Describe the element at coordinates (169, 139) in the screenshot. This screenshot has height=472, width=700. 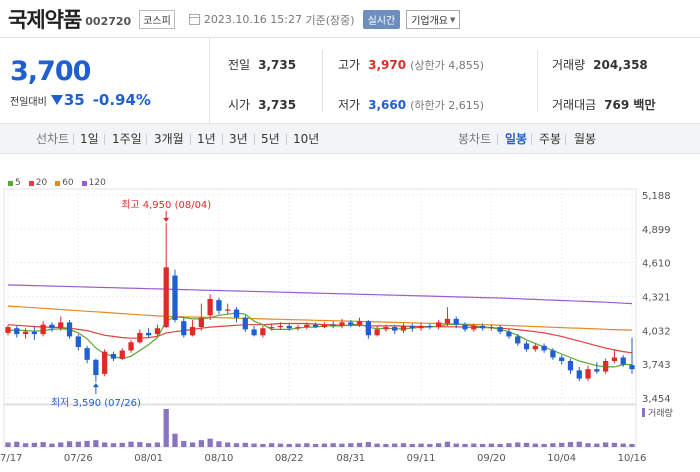
I see `tab-3m: 3개월` at that location.